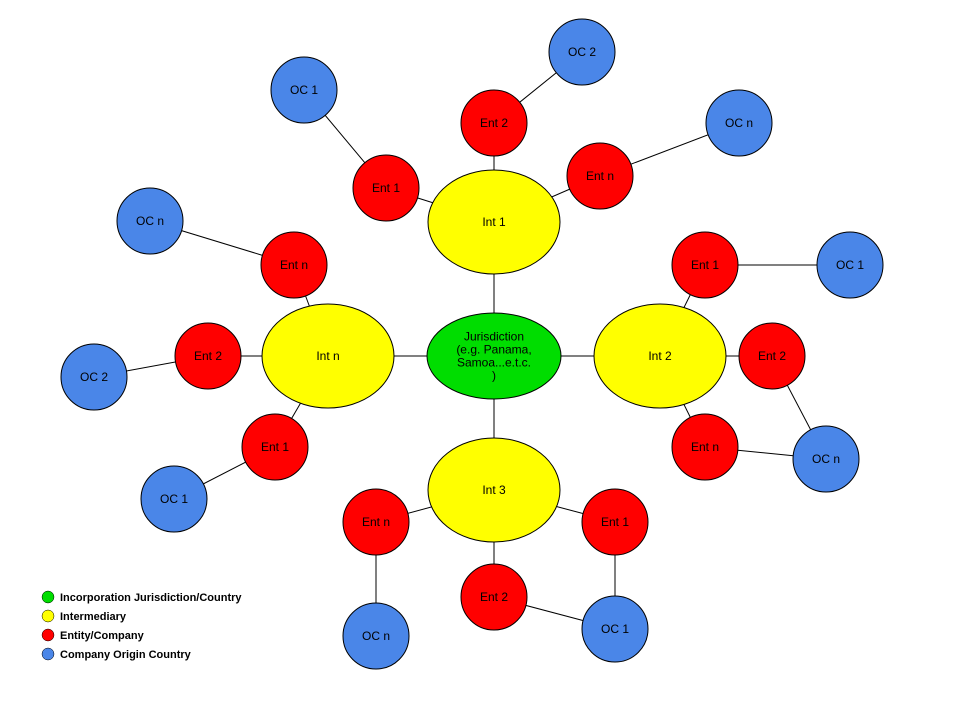  I want to click on legend-label: Entity/Company, so click(102, 636).